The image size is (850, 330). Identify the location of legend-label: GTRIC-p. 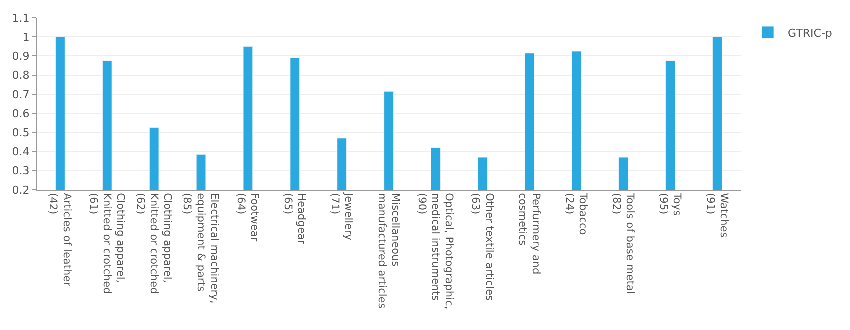
(810, 33).